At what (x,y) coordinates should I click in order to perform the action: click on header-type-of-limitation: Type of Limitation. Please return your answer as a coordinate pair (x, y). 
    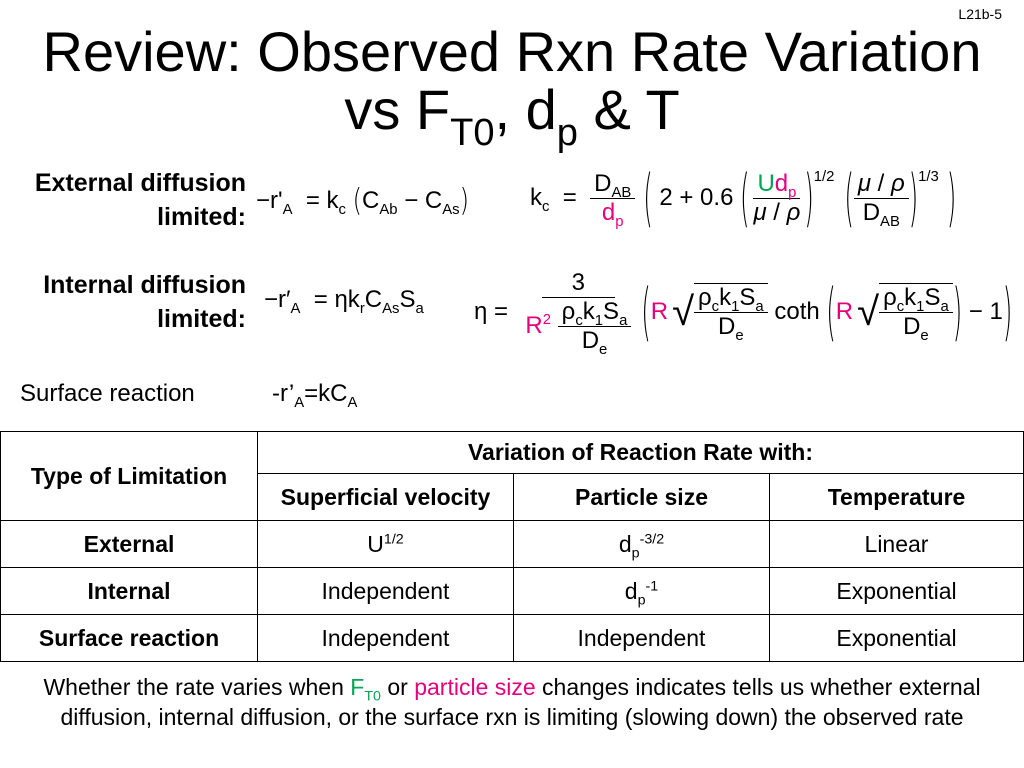
    Looking at the image, I should click on (129, 476).